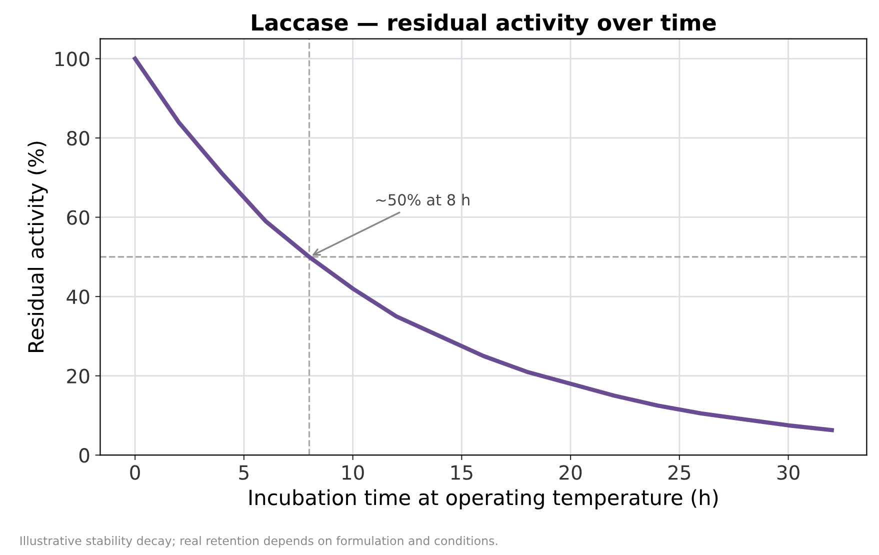  What do you see at coordinates (243, 472) in the screenshot?
I see `x-tick-label: 5` at bounding box center [243, 472].